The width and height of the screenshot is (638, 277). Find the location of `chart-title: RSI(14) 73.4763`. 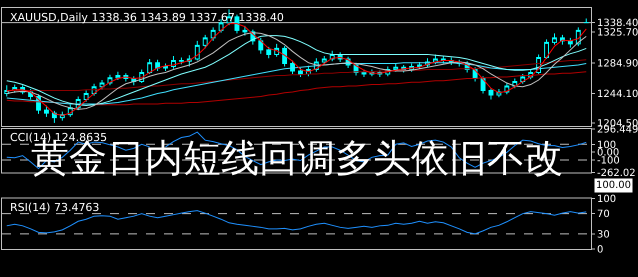

chart-title: RSI(14) 73.4763 is located at coordinates (55, 207).